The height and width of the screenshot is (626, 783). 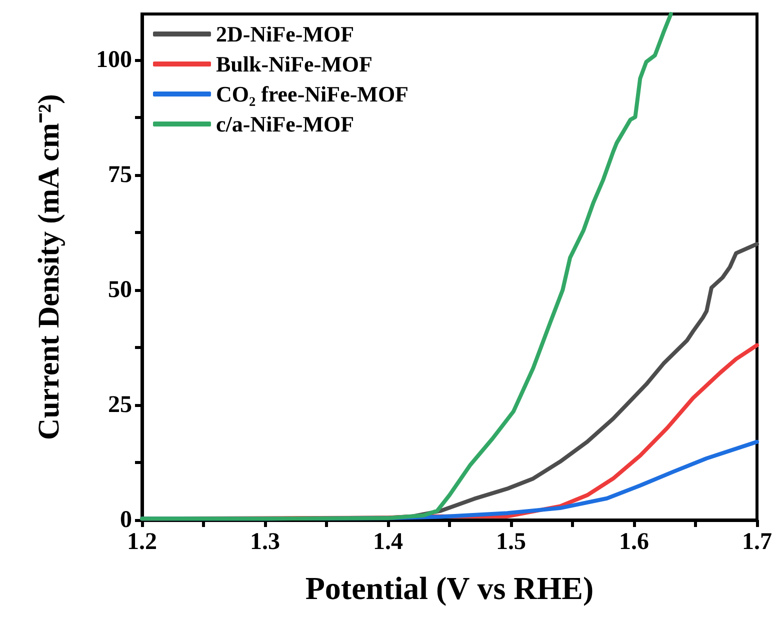 What do you see at coordinates (265, 542) in the screenshot?
I see `x-tick-label: 1.3` at bounding box center [265, 542].